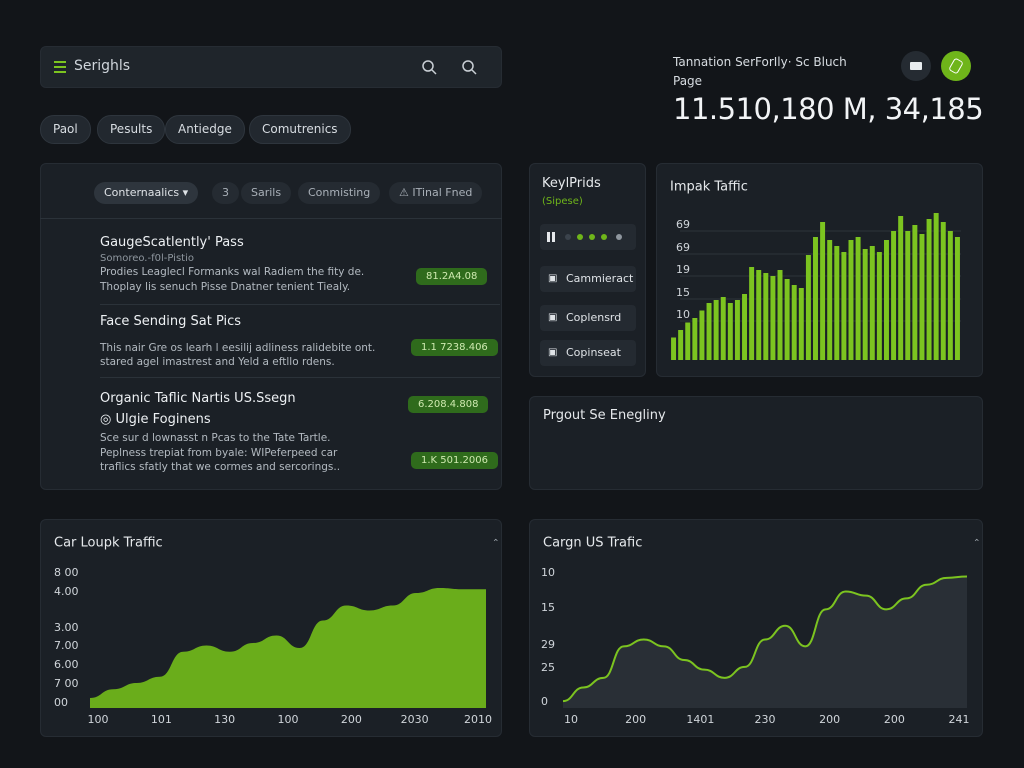  Describe the element at coordinates (548, 667) in the screenshot. I see `y-tick-label: 25` at that location.